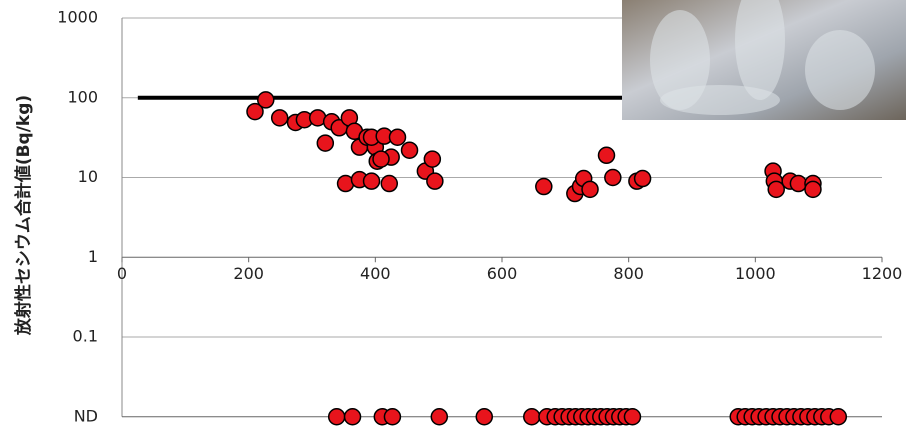 This screenshot has height=430, width=906. I want to click on x-tick-label: 200, so click(248, 273).